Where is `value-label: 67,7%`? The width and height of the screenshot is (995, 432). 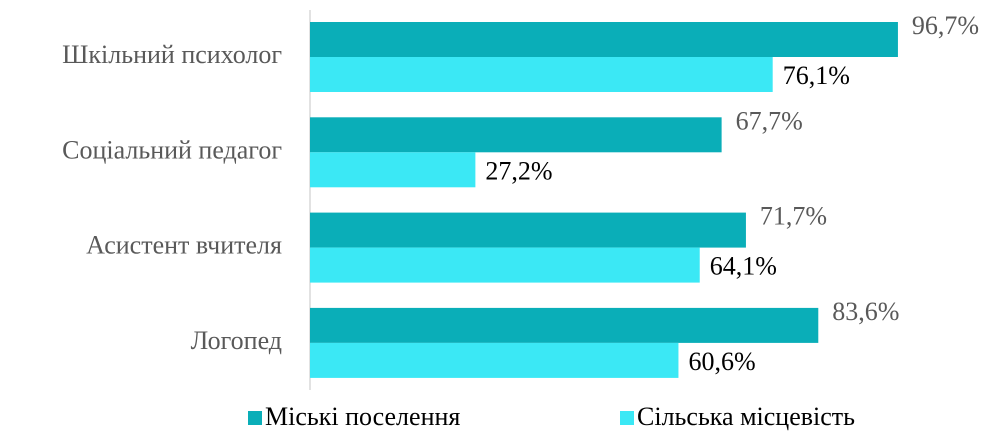
value-label: 67,7% is located at coordinates (769, 120).